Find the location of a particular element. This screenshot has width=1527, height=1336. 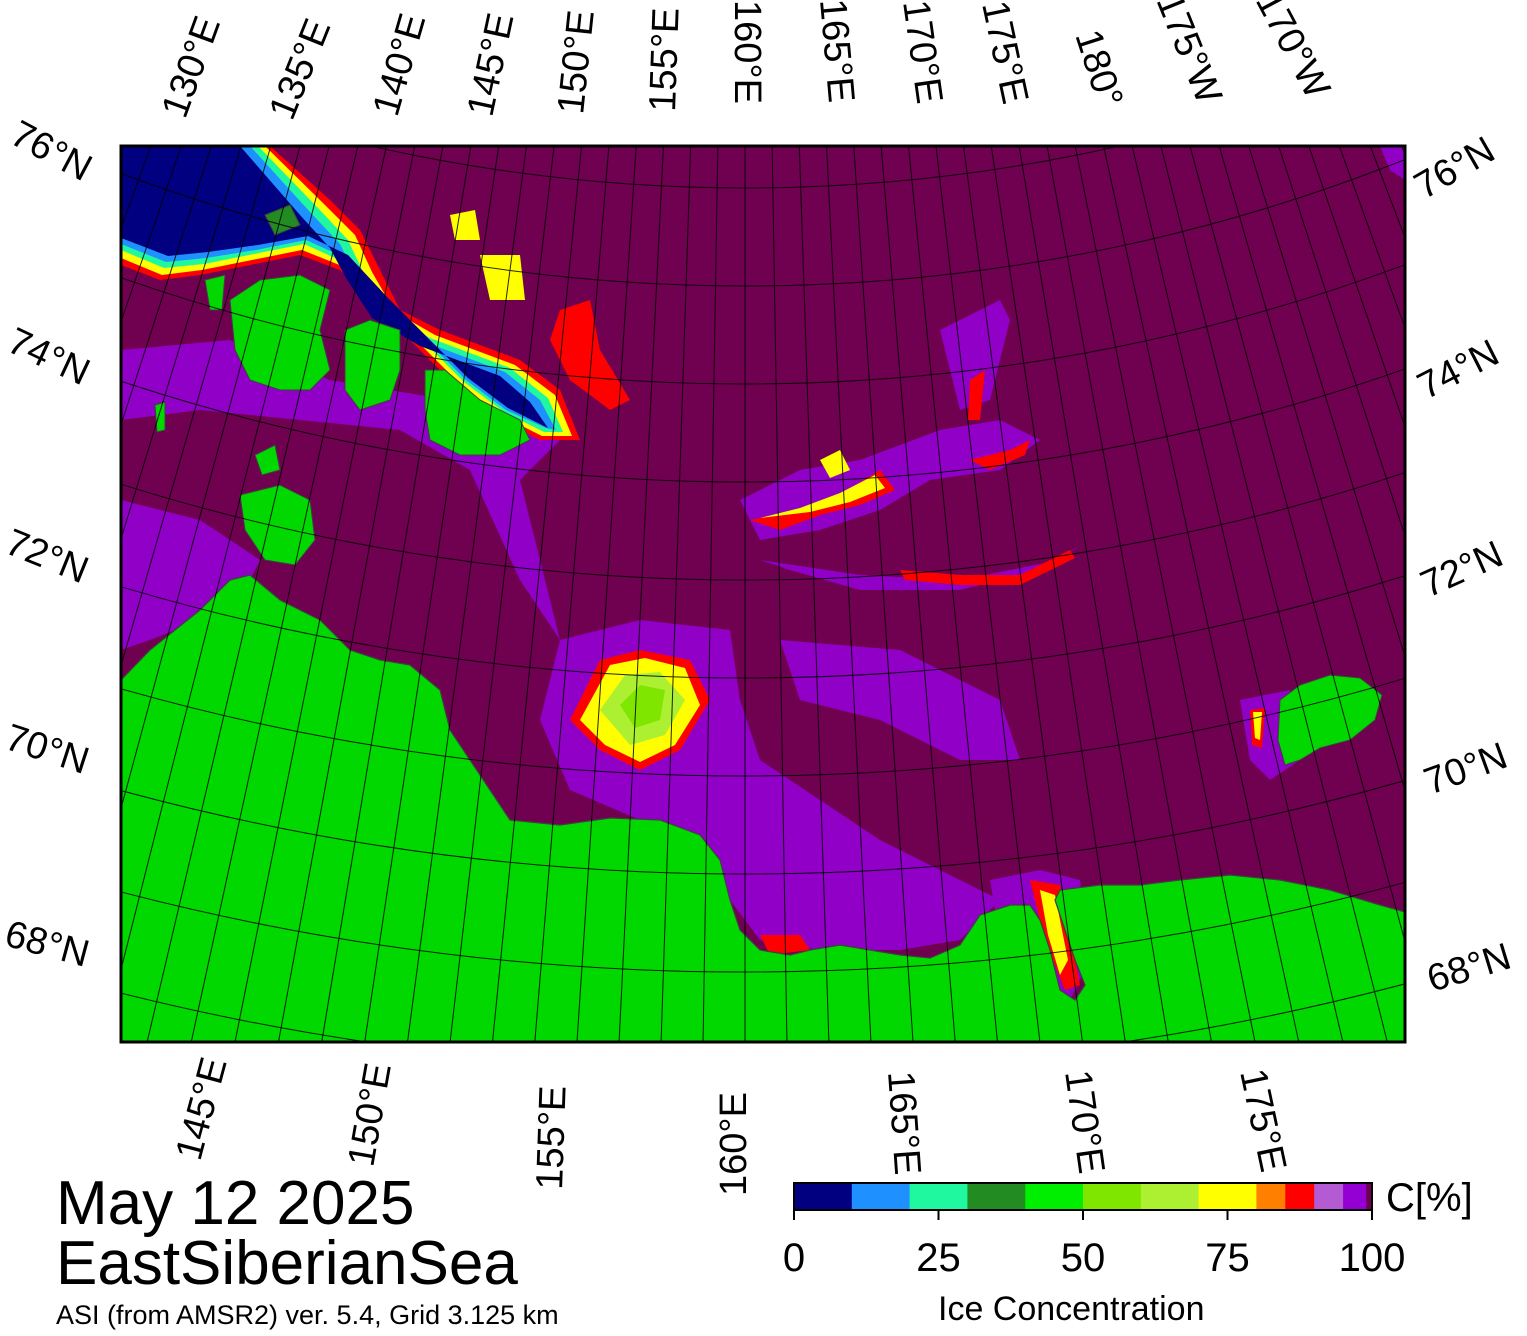

right-lat-label: 68°N is located at coordinates (1468, 968).